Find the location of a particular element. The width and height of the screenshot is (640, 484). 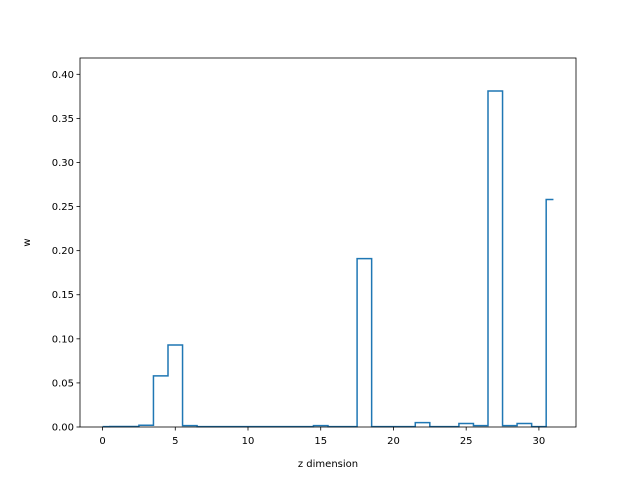

x-axis-ticks: 0 5 10 15 20 25 30 is located at coordinates (322, 437).